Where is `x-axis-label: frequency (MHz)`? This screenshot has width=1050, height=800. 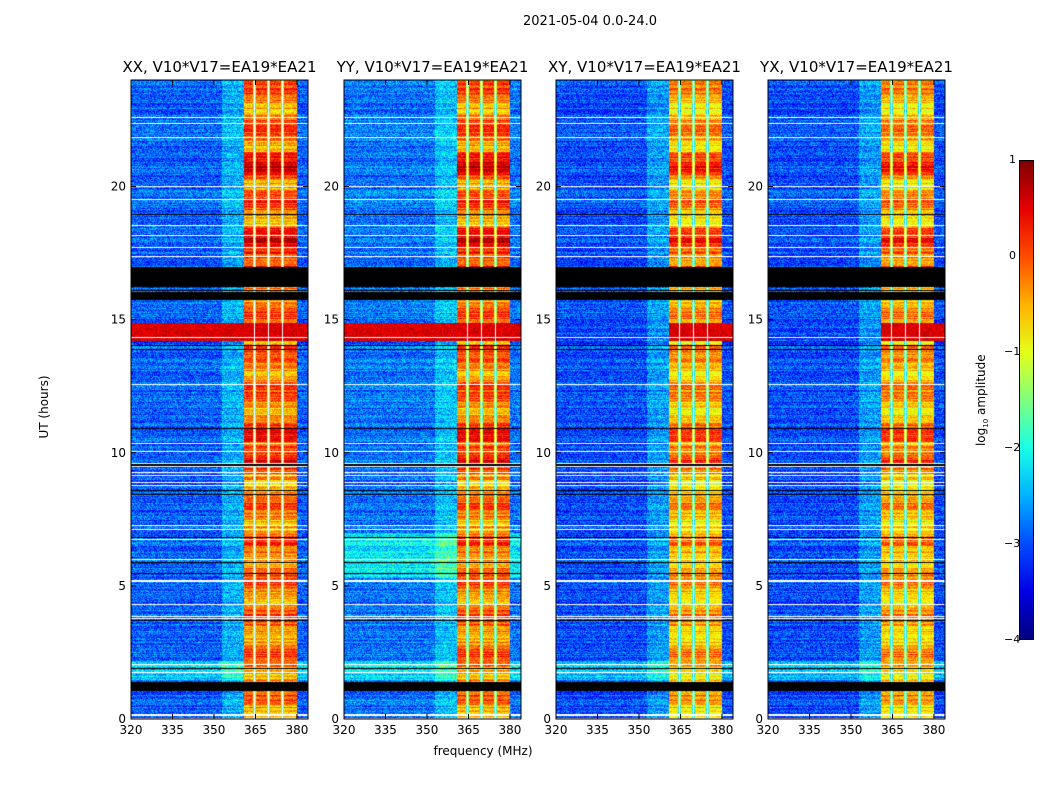
x-axis-label: frequency (MHz) is located at coordinates (483, 751).